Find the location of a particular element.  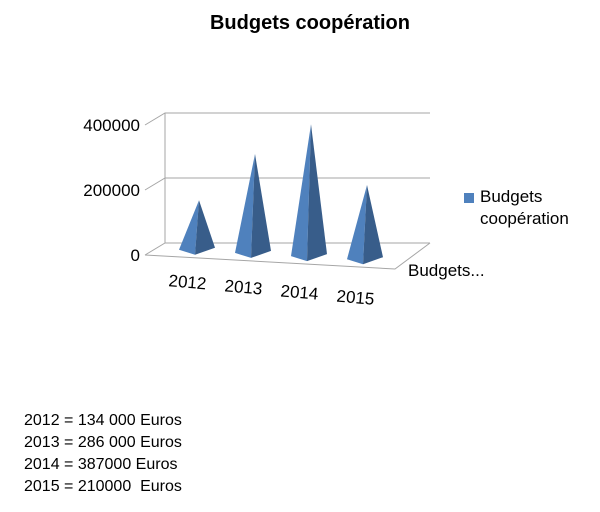

note-line: 2015 = 210000 Euros is located at coordinates (103, 486).